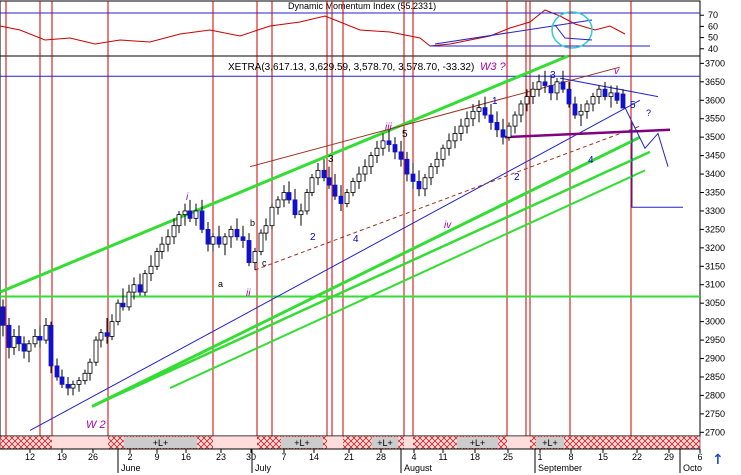 This screenshot has height=475, width=741. What do you see at coordinates (26, 442) in the screenshot?
I see `band-hatched` at bounding box center [26, 442].